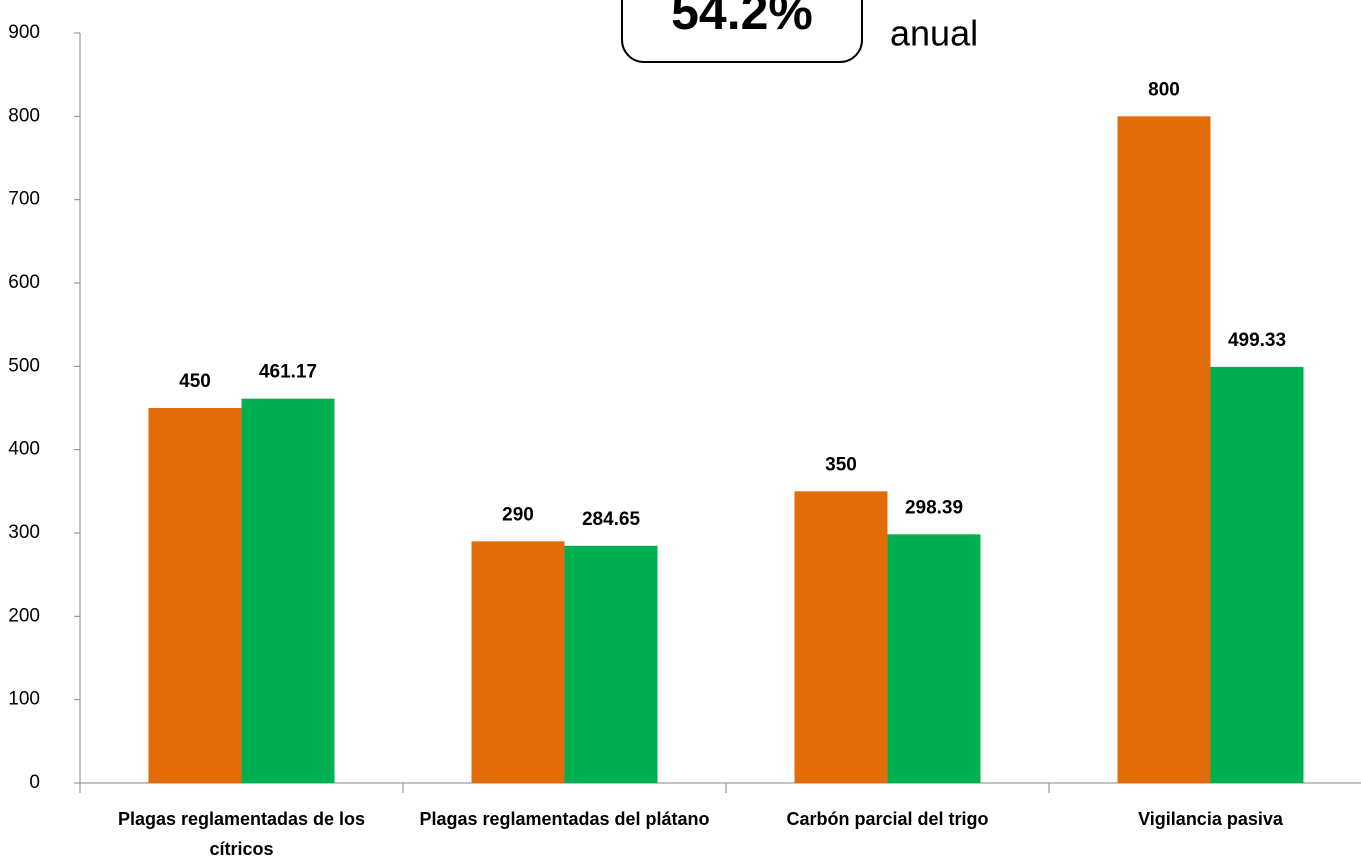 Image resolution: width=1361 pixels, height=858 pixels. Describe the element at coordinates (934, 507) in the screenshot. I see `value-label: 298.39` at that location.